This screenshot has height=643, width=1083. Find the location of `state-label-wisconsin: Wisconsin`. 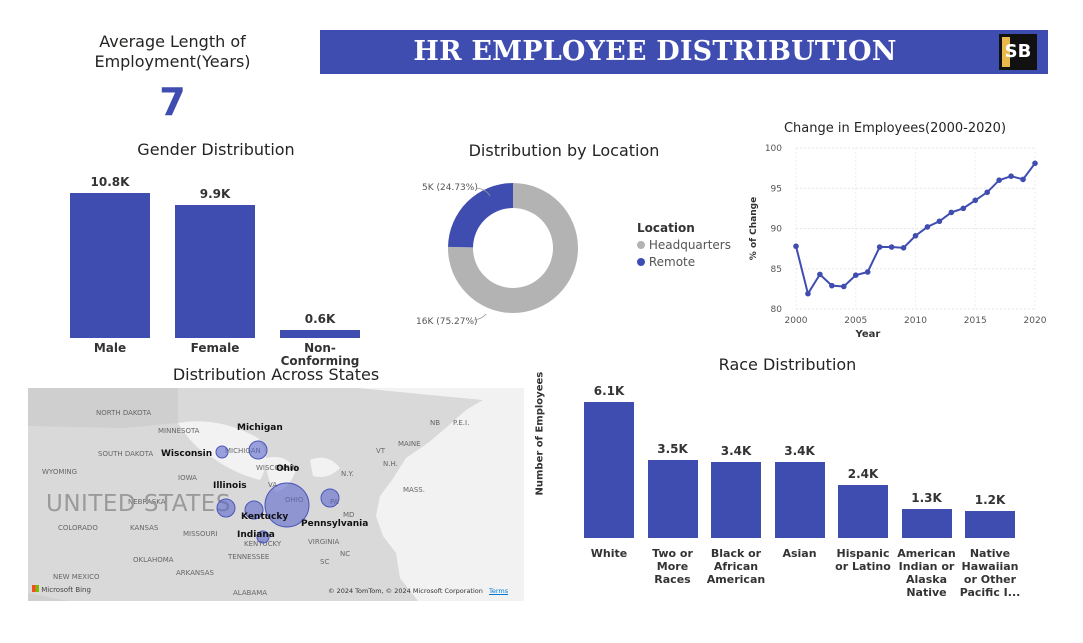

state-label-wisconsin: Wisconsin is located at coordinates (187, 454).